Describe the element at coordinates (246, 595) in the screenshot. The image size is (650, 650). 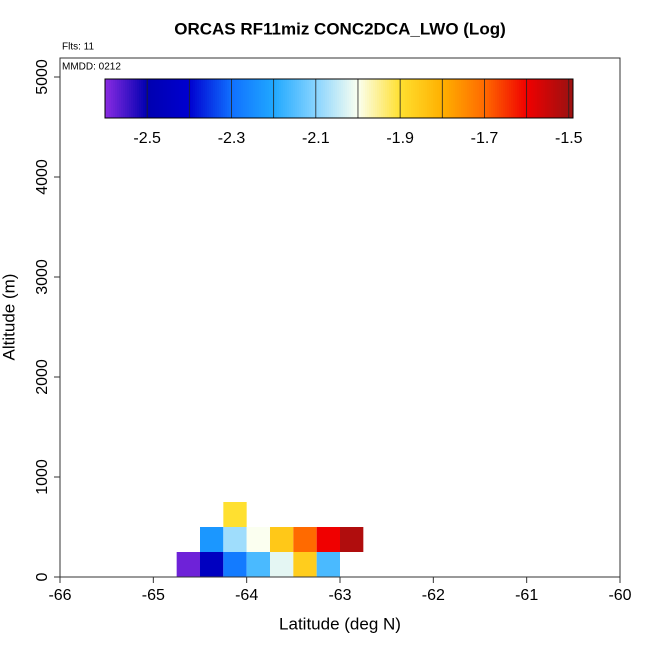
I see `x-tick-label: -64` at that location.